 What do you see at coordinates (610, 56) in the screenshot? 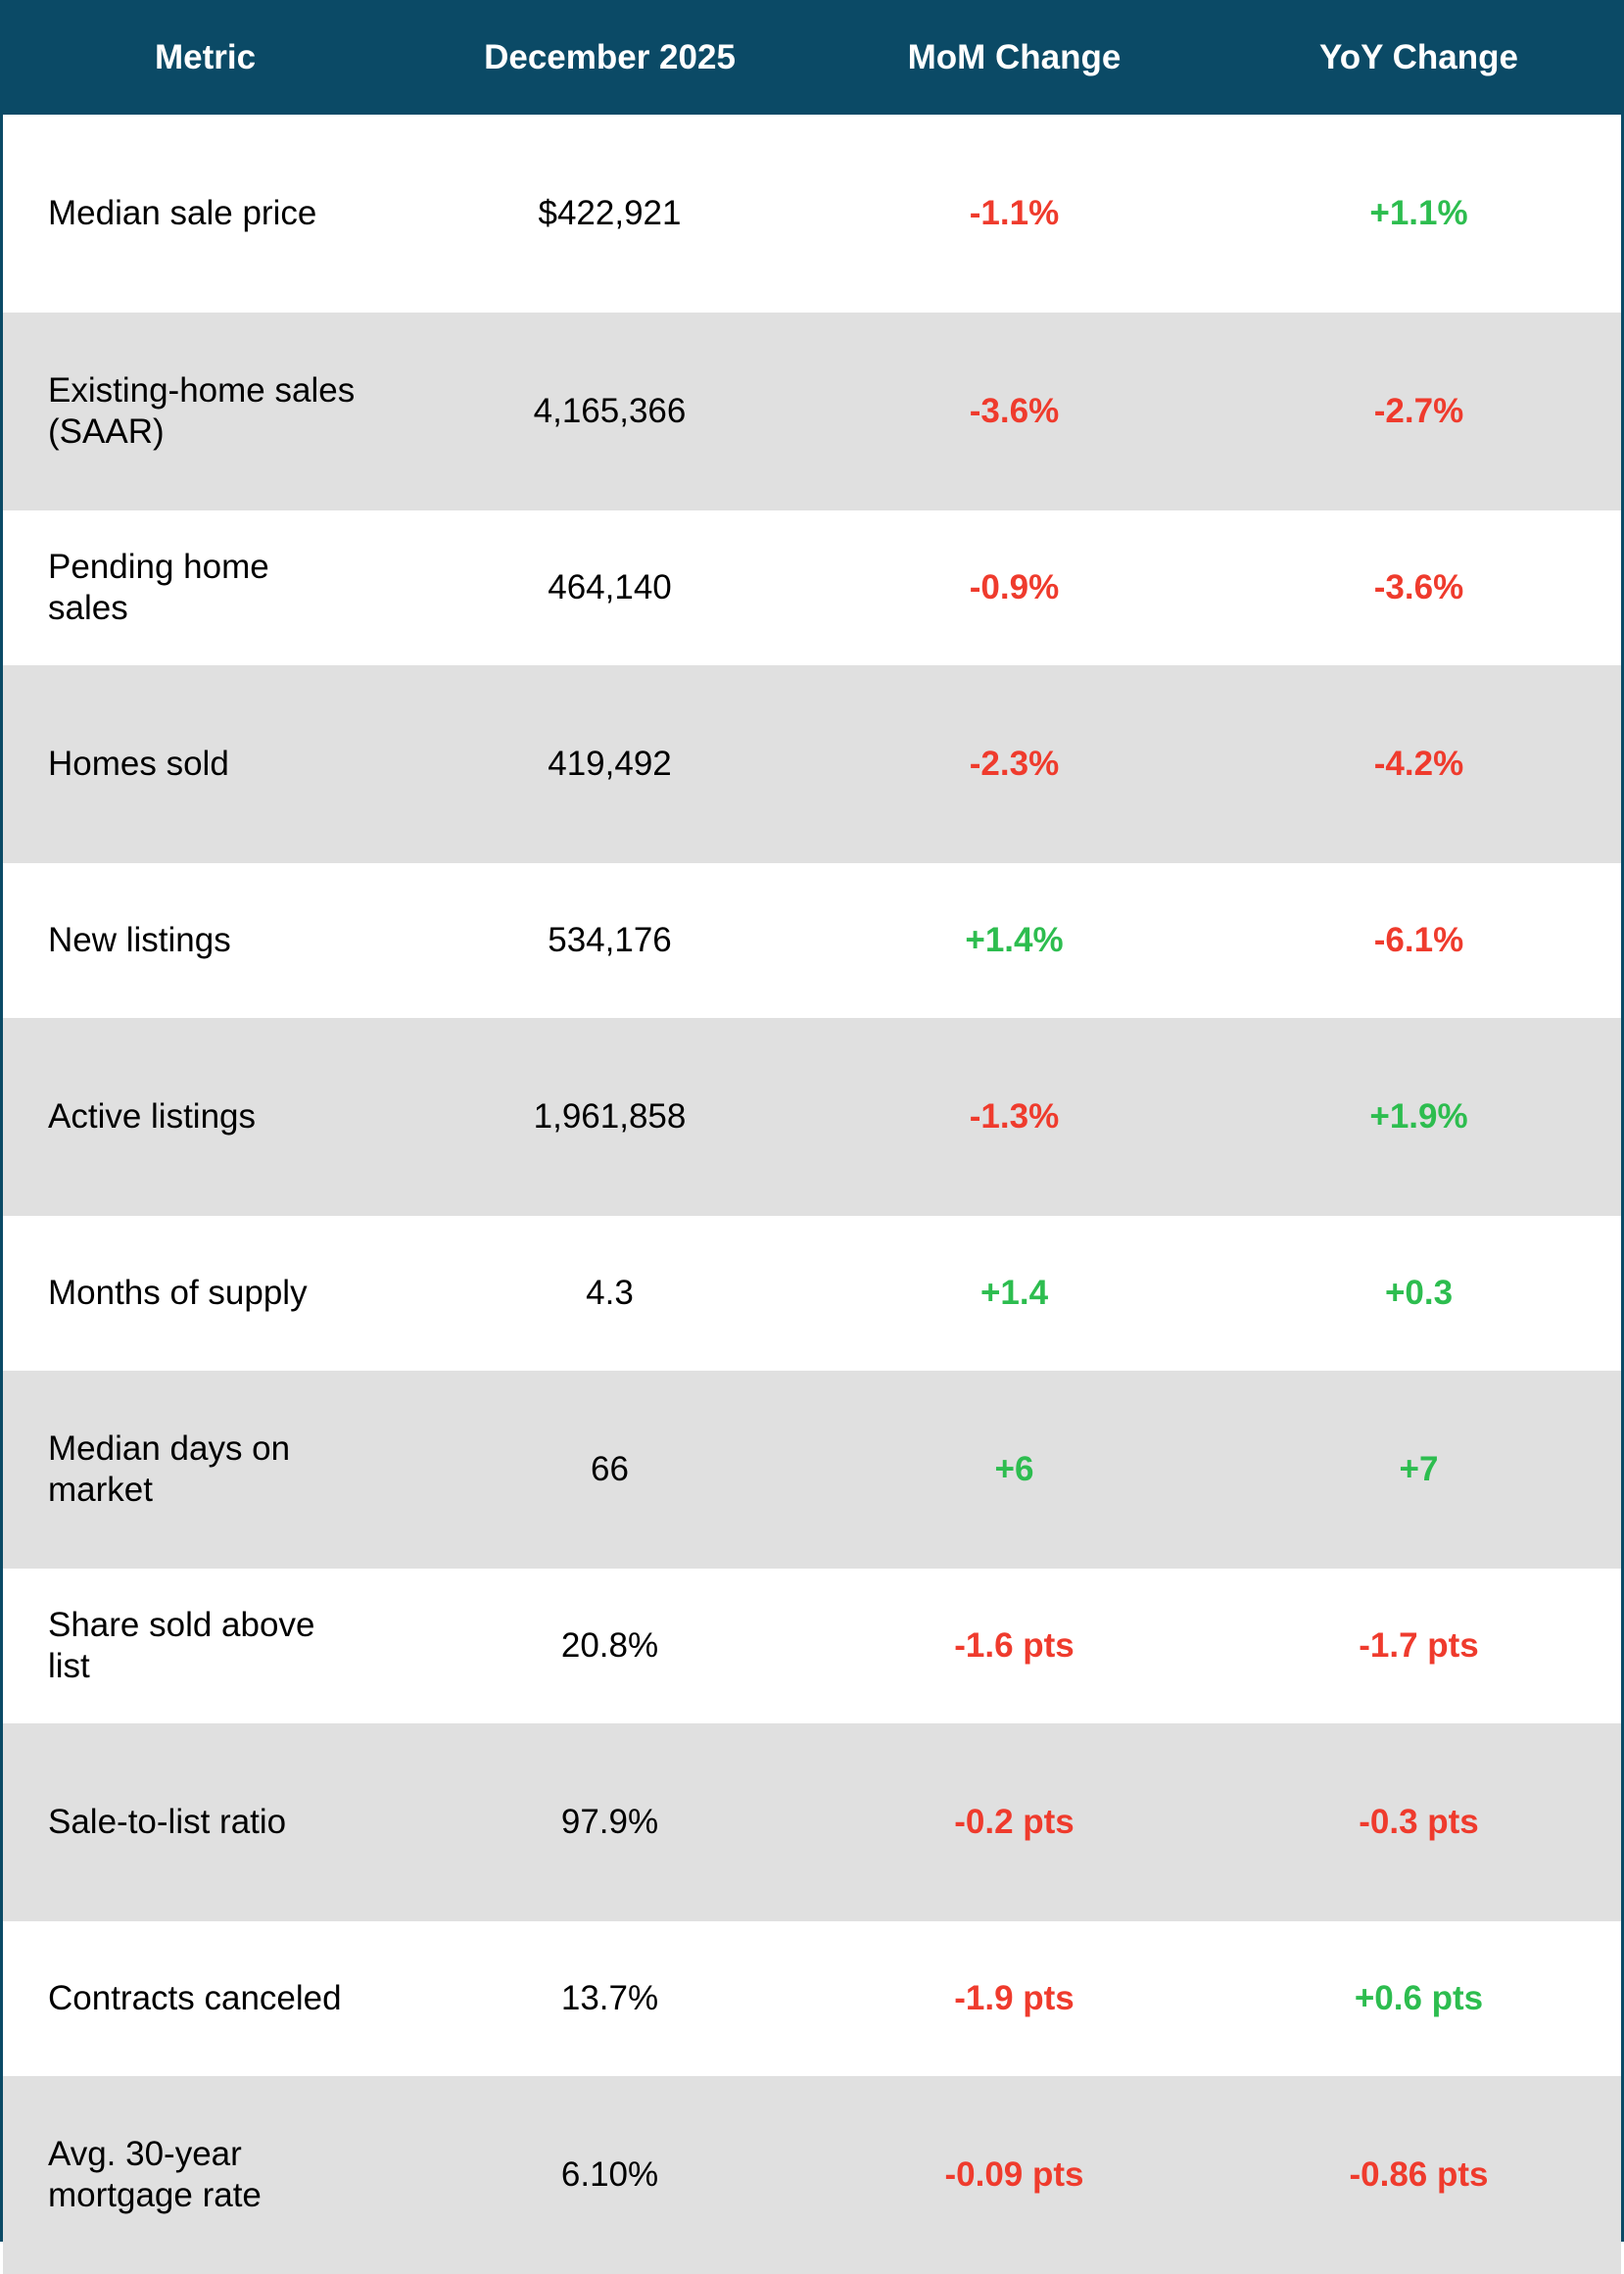
I see `header-cell: December 2025` at bounding box center [610, 56].